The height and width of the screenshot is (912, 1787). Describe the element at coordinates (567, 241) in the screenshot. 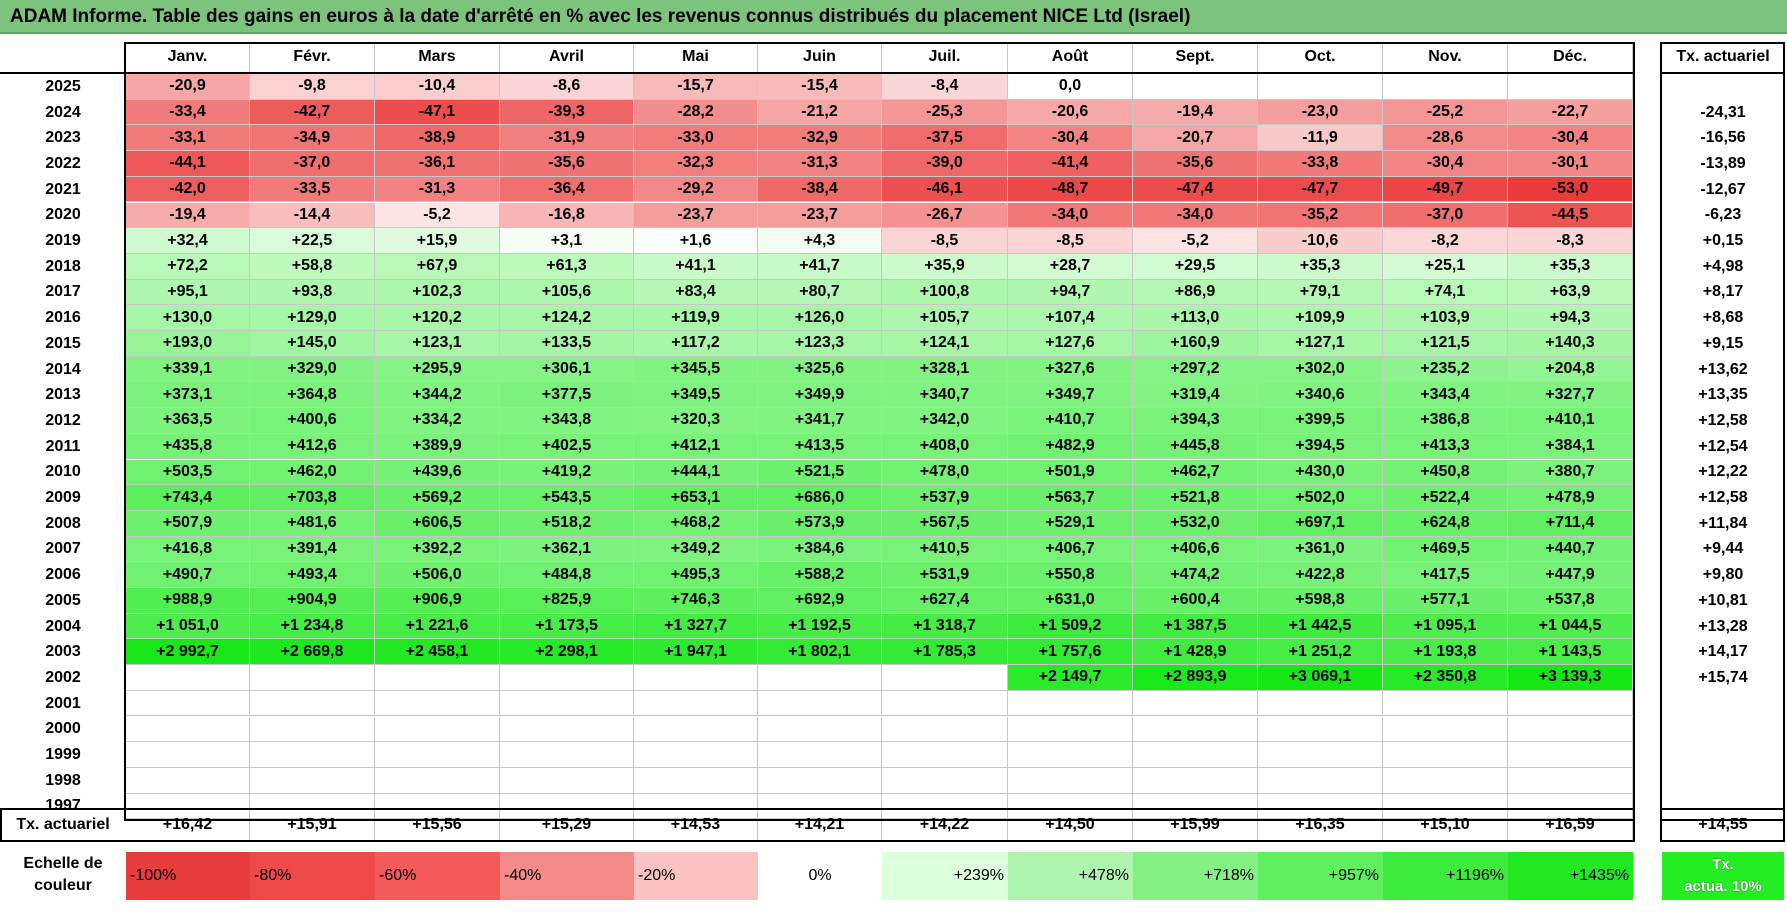

I see `table-cell: +3,1` at that location.